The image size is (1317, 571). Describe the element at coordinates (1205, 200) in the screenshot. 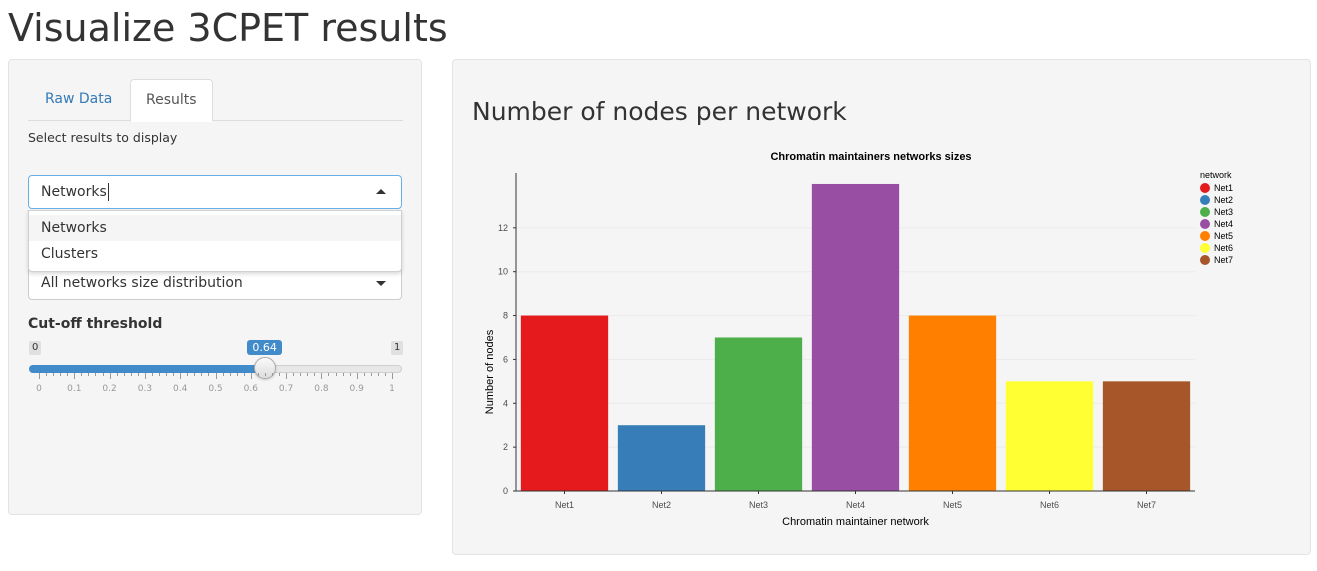

I see `legend-swatch-net2` at that location.